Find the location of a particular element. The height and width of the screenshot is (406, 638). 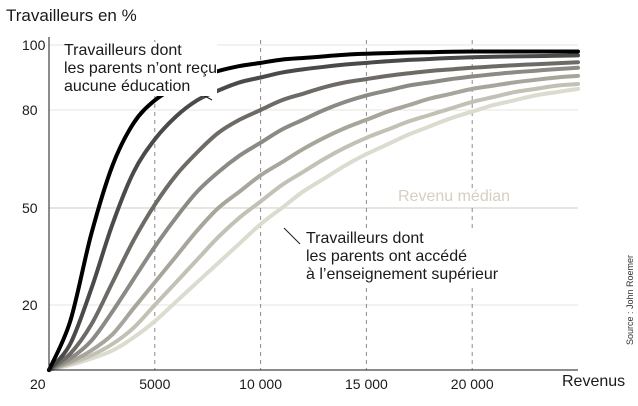

annotation-leader-bottom is located at coordinates (292, 236).